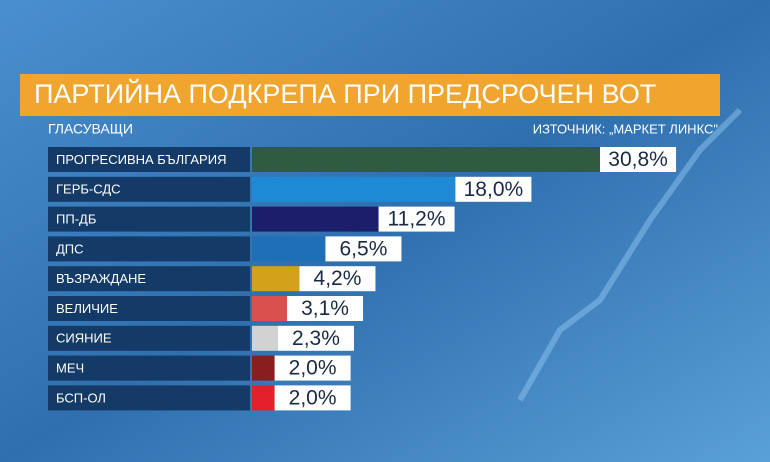  Describe the element at coordinates (87, 308) in the screenshot. I see `category-label: ВЕЛИЧИЕ` at that location.